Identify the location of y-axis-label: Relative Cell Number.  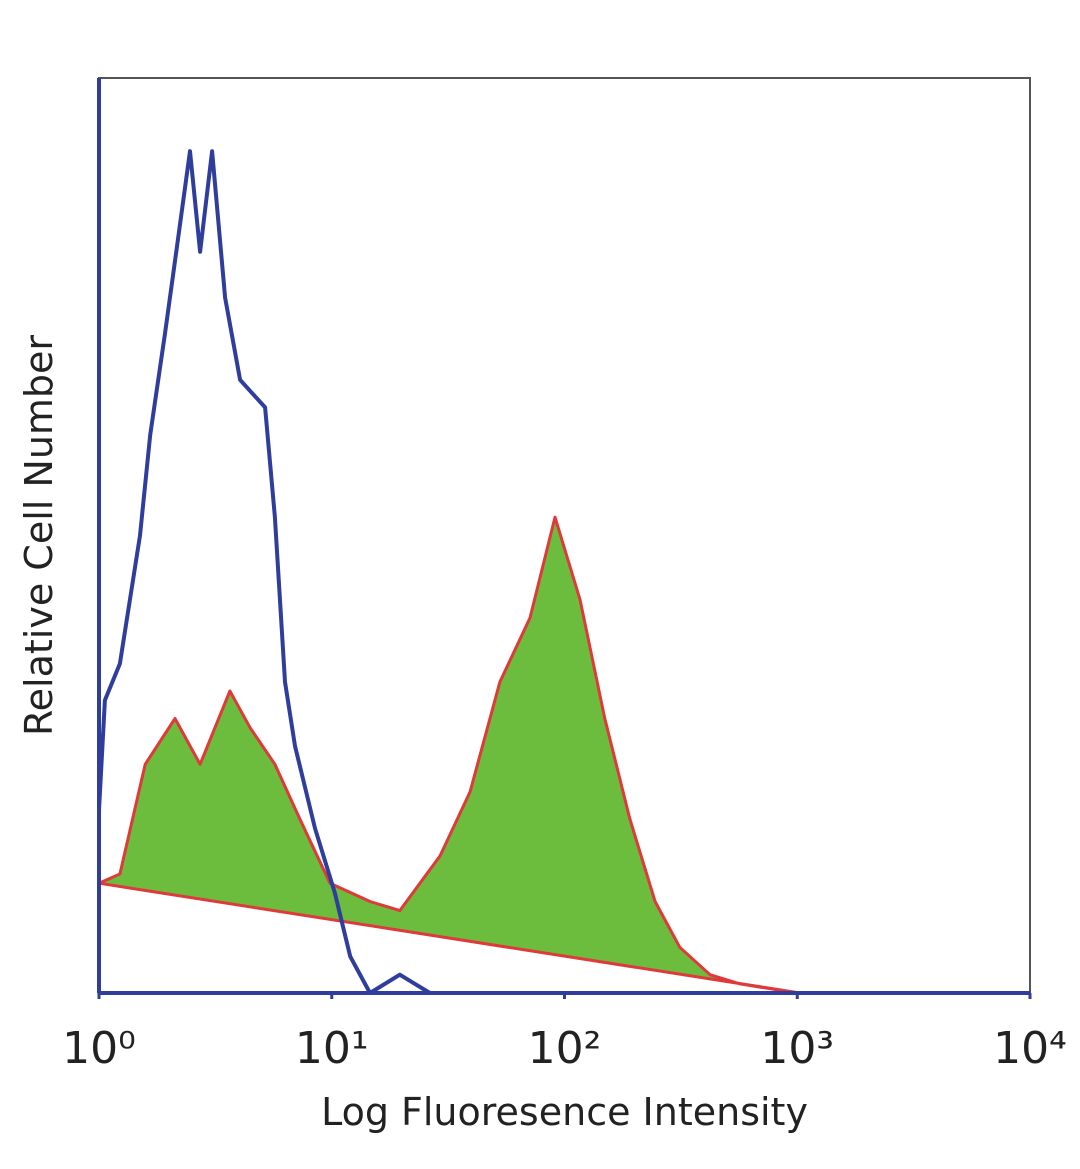
(39, 535).